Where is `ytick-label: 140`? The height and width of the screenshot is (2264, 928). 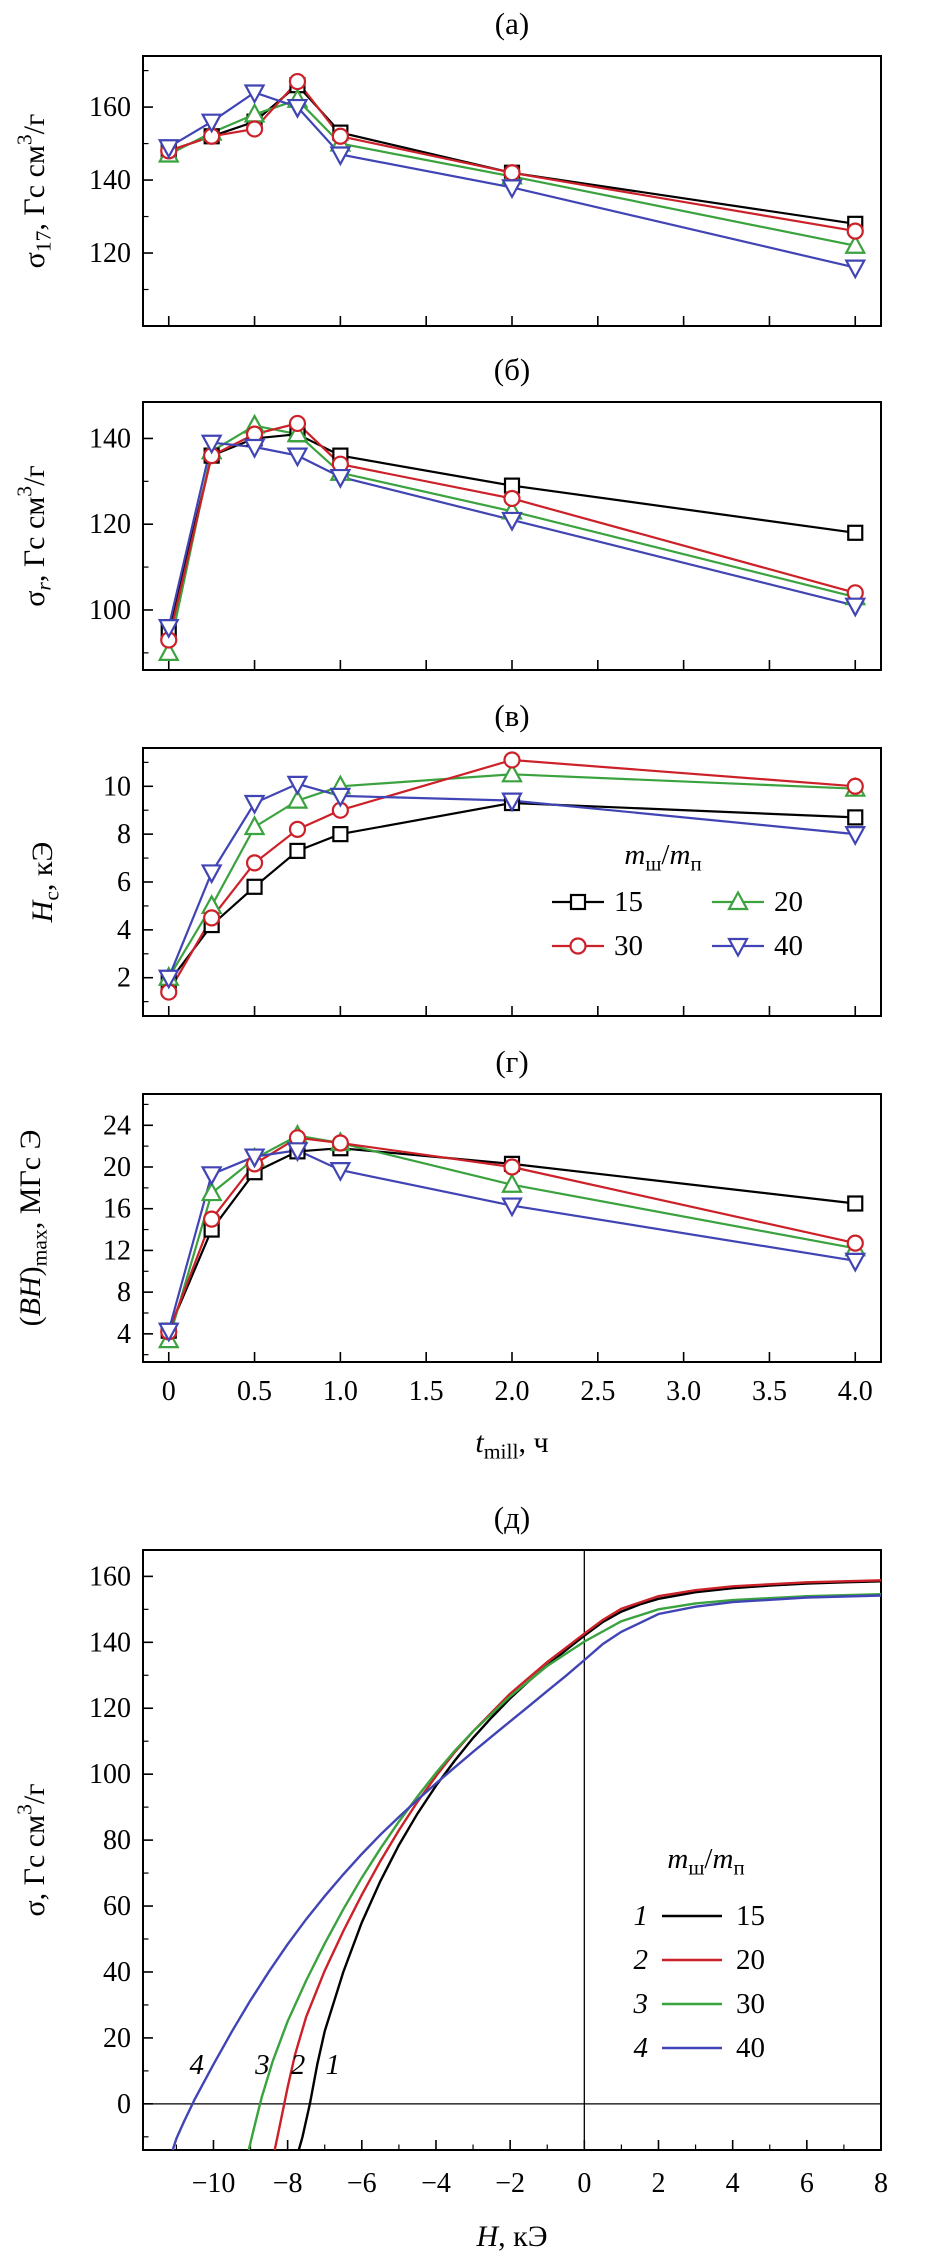 ytick-label: 140 is located at coordinates (110, 180).